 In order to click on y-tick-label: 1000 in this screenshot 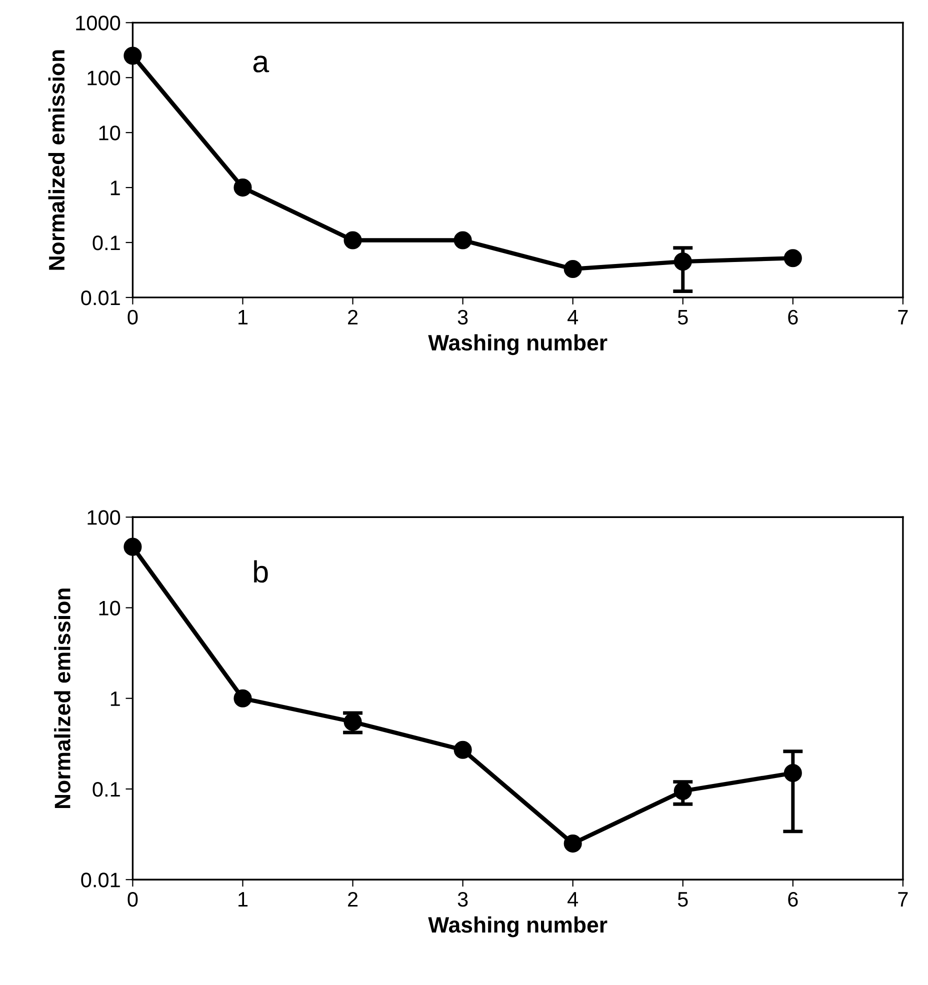, I will do `click(98, 23)`.